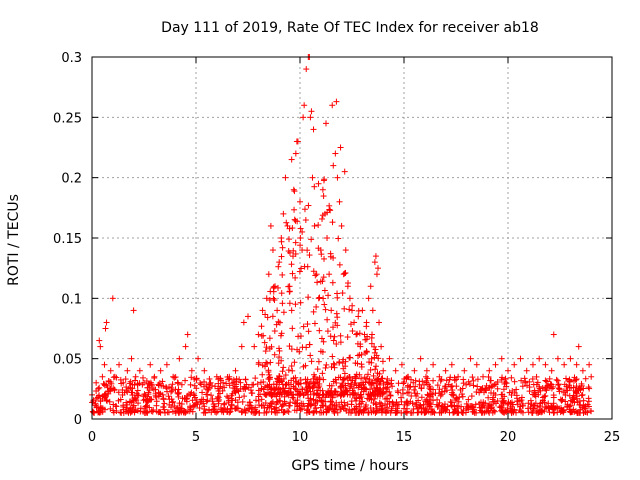  I want to click on x-tick-label: 15, so click(404, 437).